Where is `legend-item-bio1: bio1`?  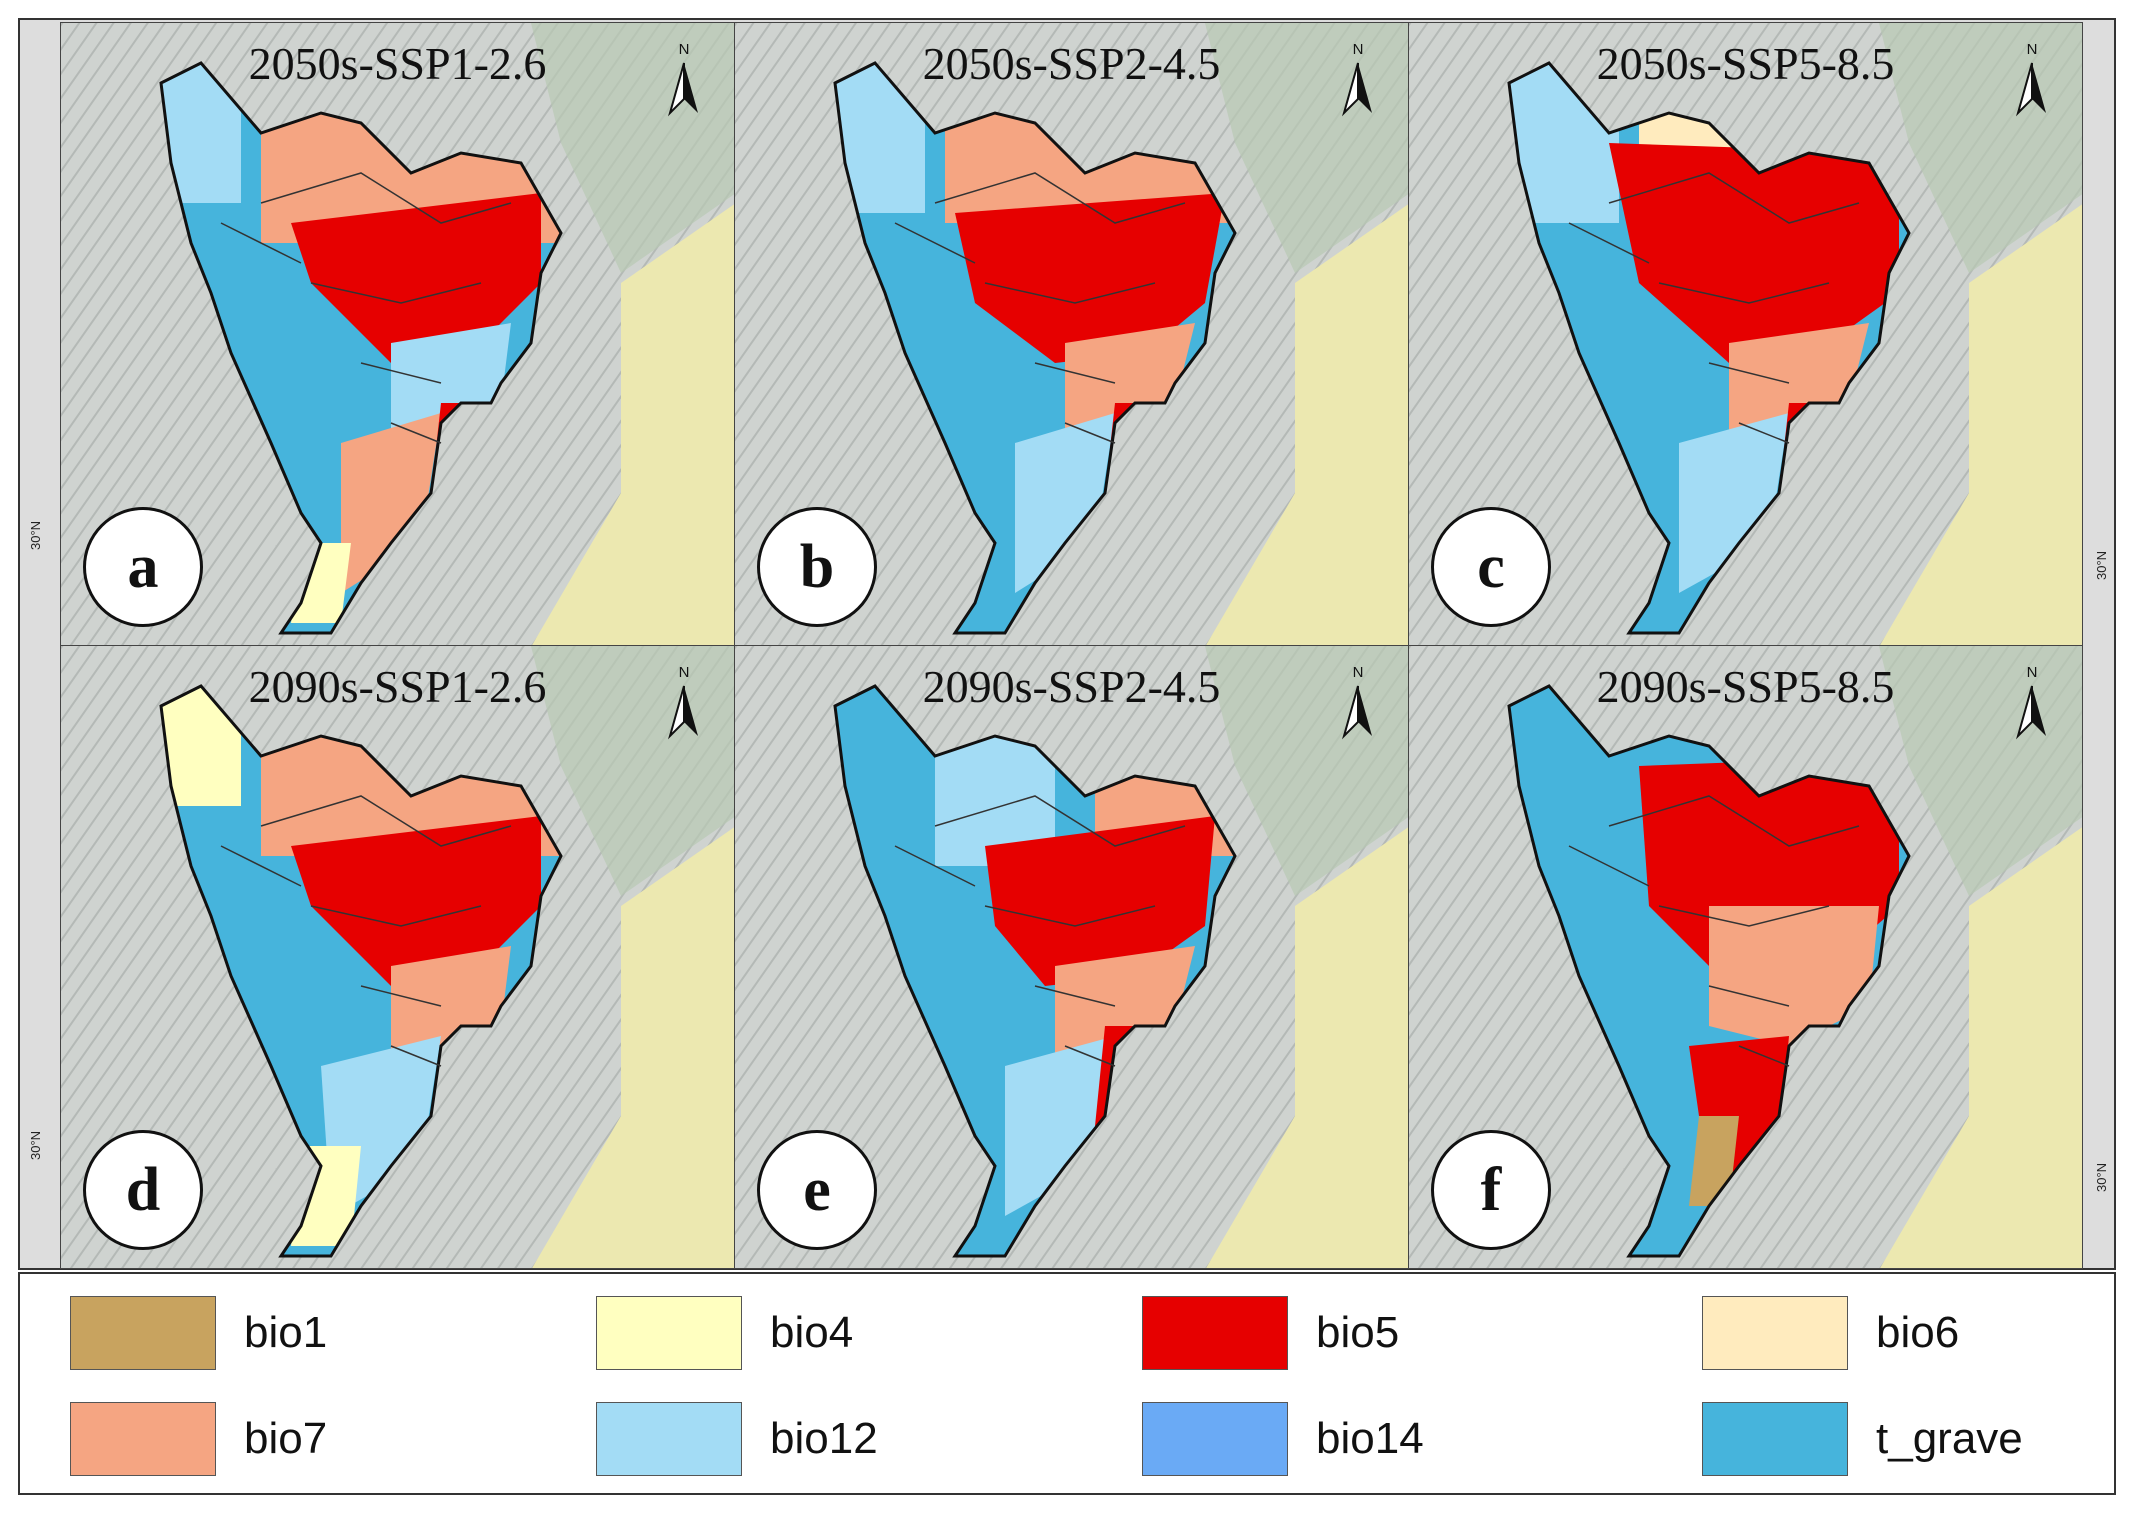
legend-item-bio1: bio1 is located at coordinates (198, 1333).